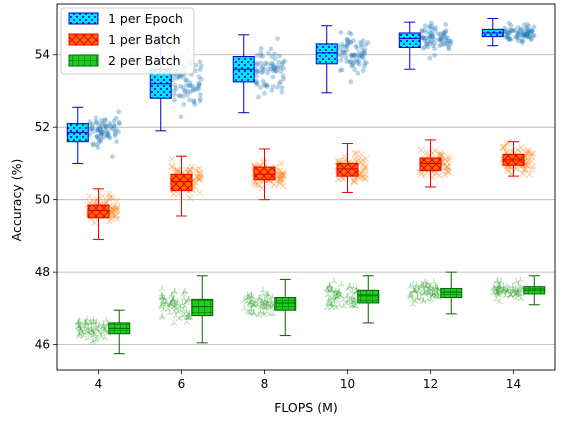  What do you see at coordinates (534, 290) in the screenshot?
I see `box-2-per-batch` at bounding box center [534, 290].